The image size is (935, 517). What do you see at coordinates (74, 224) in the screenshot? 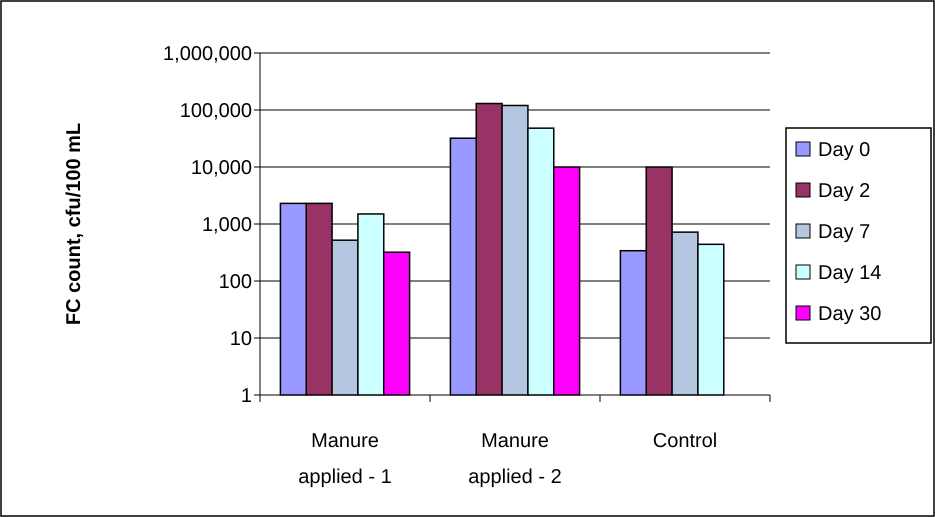
I see `y-axis-title: FC count, cfu/100 mL` at bounding box center [74, 224].